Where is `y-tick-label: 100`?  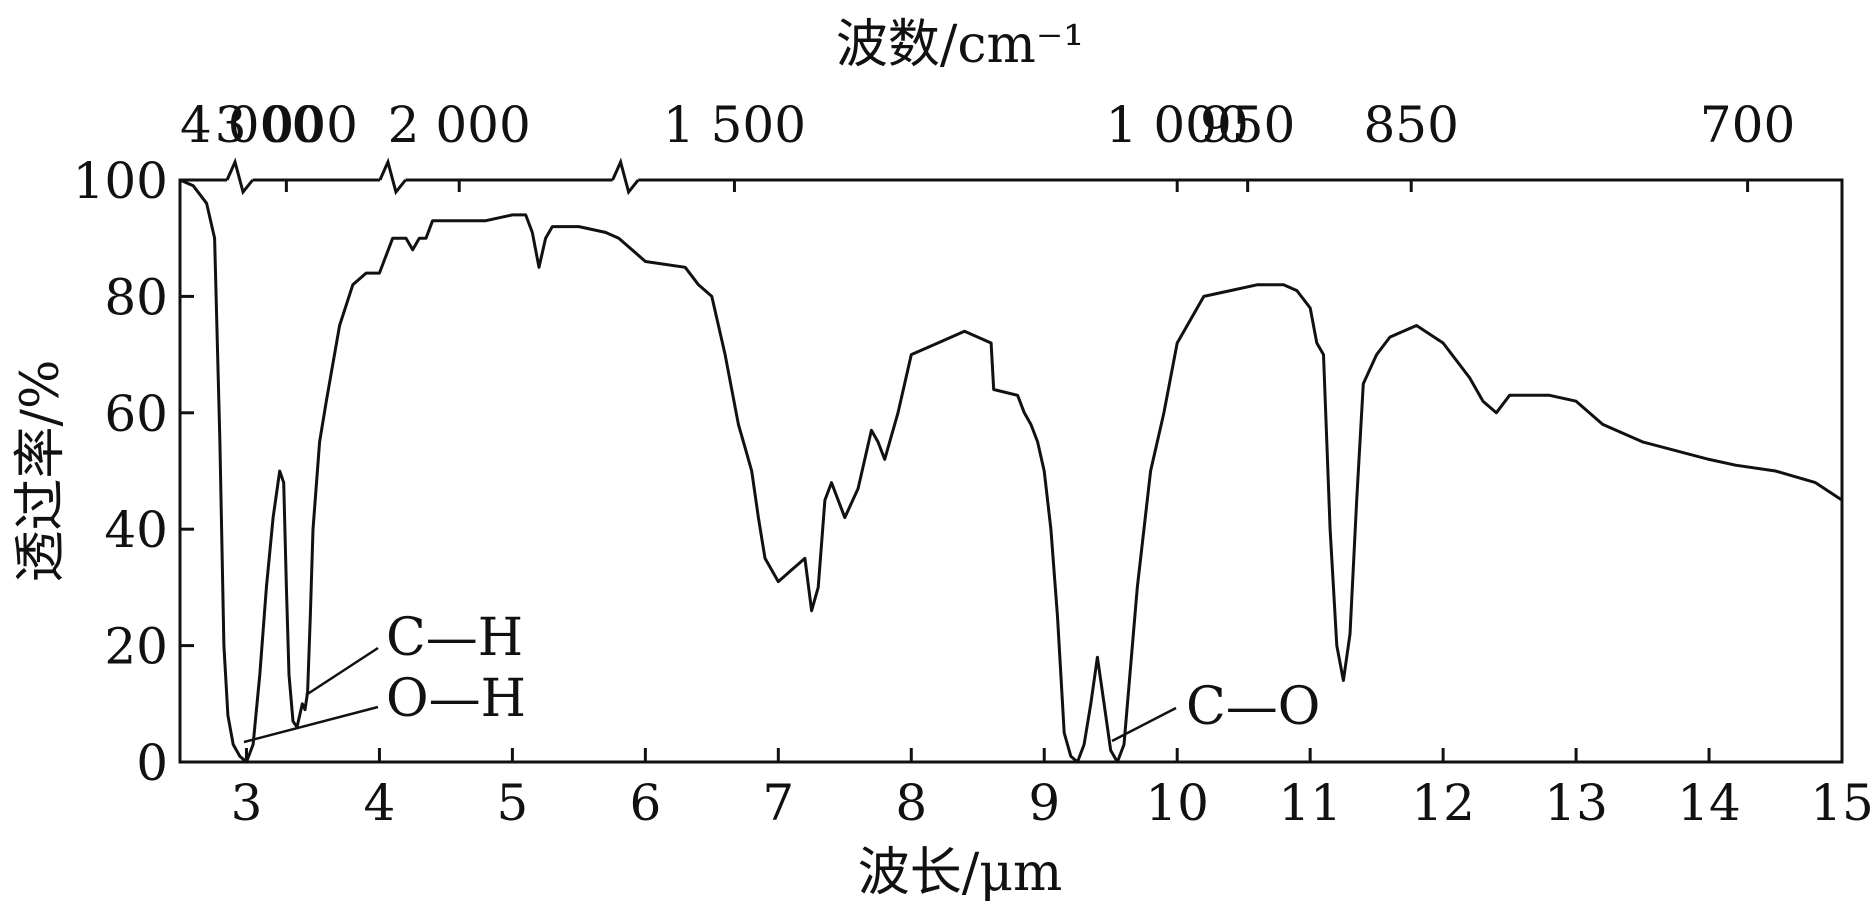 y-tick-label: 100 is located at coordinates (120, 181).